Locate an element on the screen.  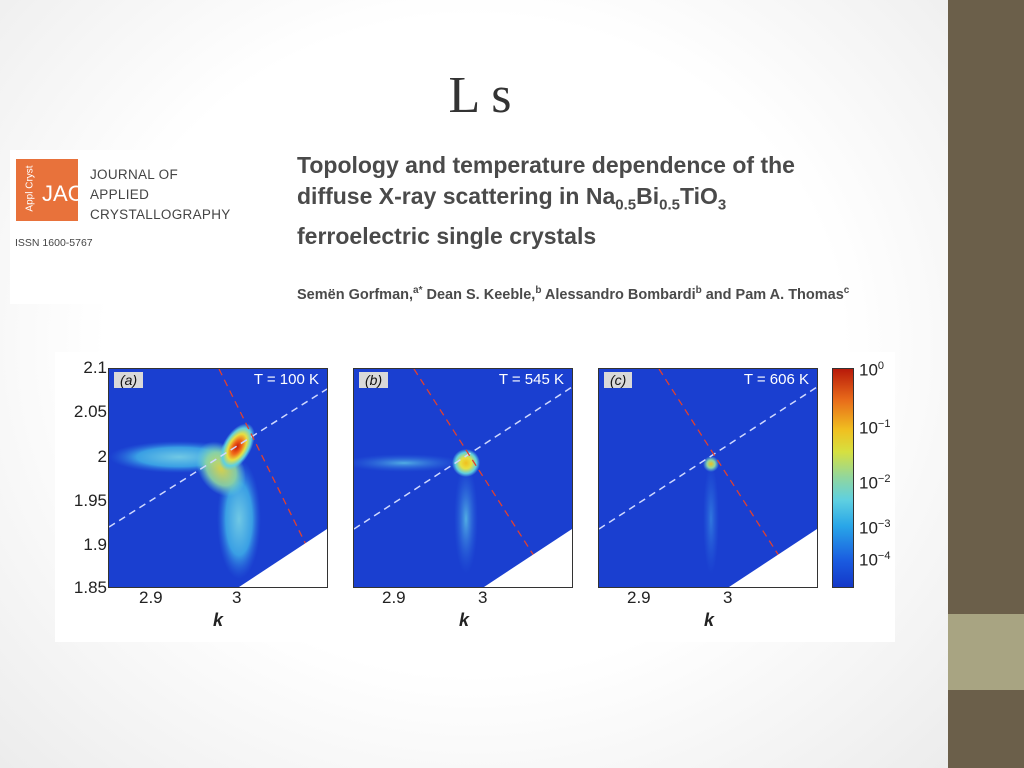
map-a-image is located at coordinates (218, 478).